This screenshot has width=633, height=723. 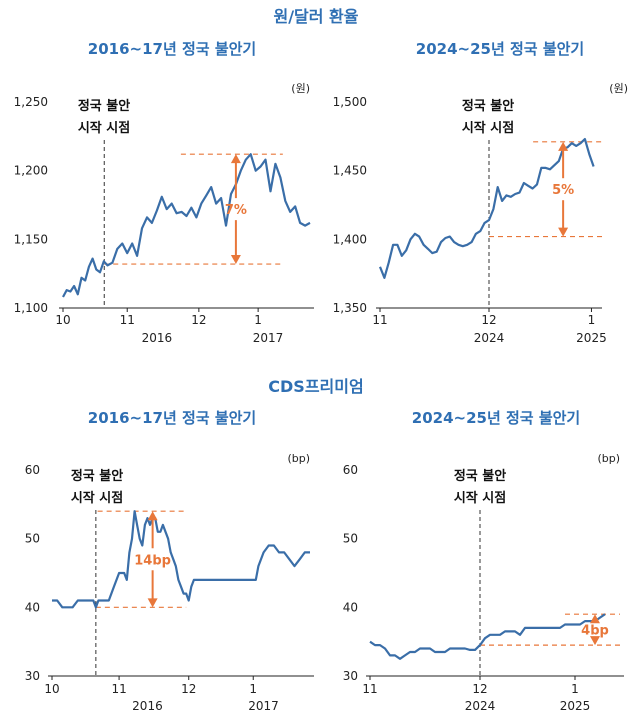 What do you see at coordinates (31, 308) in the screenshot?
I see `y-tick-label: 1,100` at bounding box center [31, 308].